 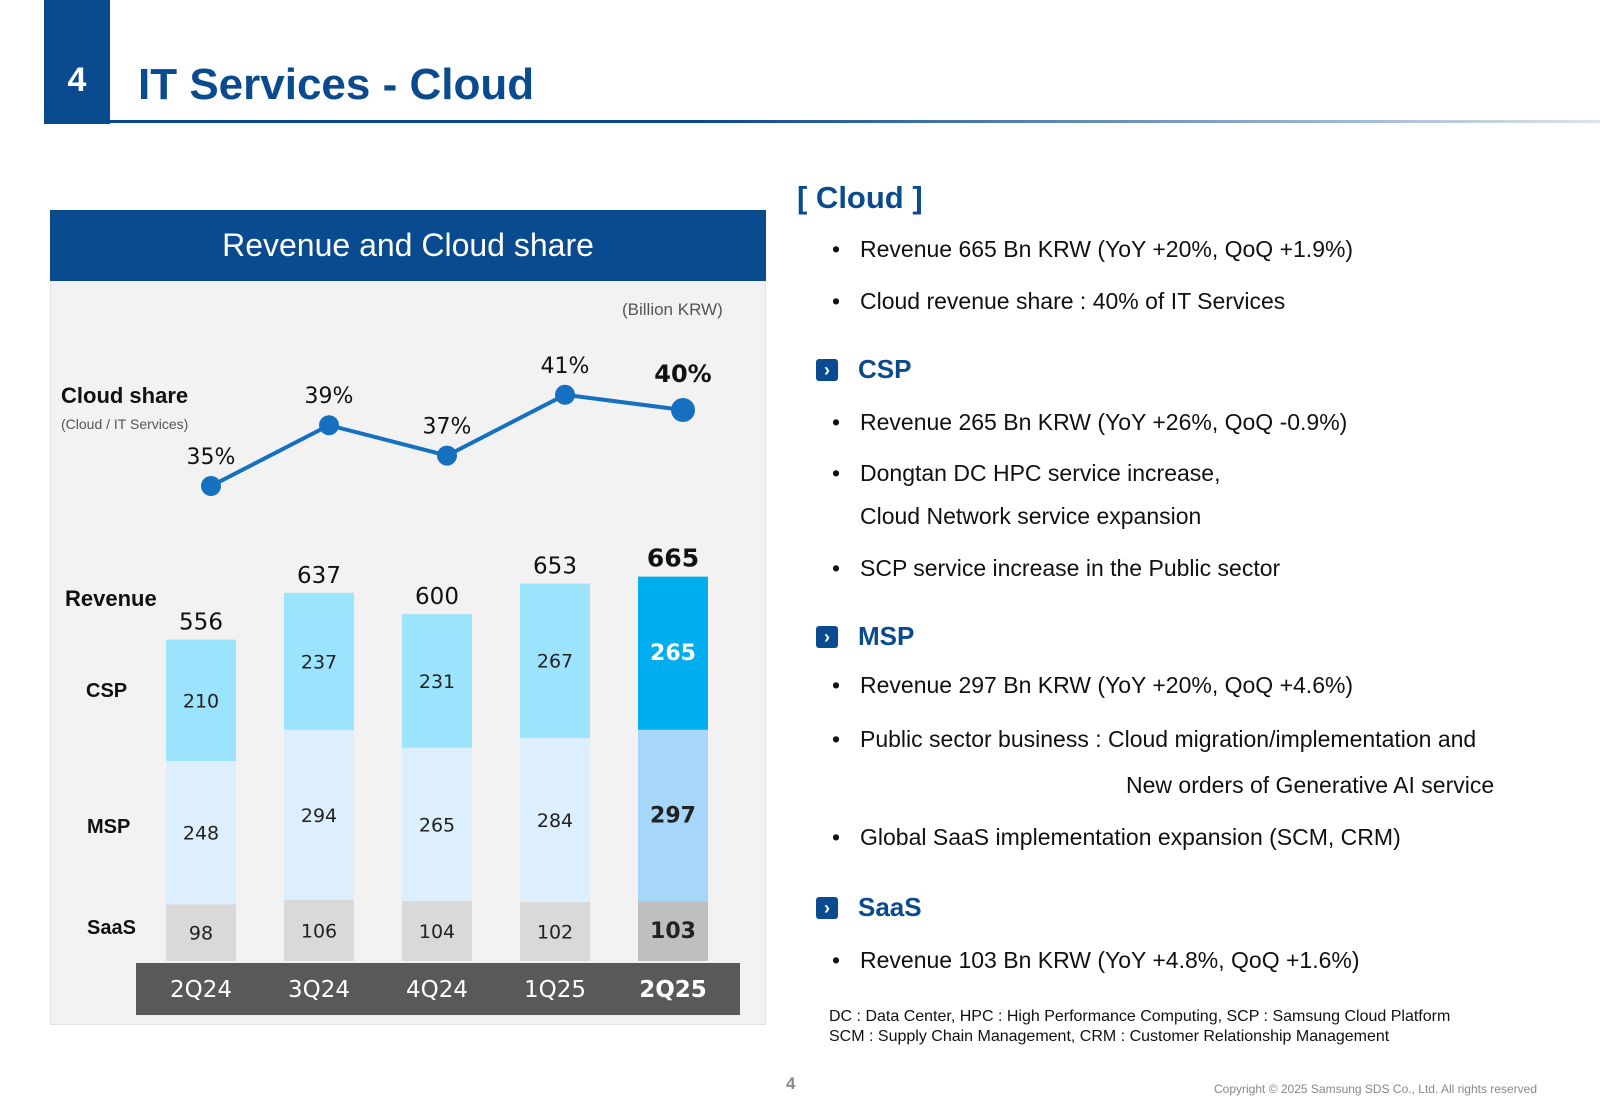 I want to click on section-number: 4, so click(x=77, y=62).